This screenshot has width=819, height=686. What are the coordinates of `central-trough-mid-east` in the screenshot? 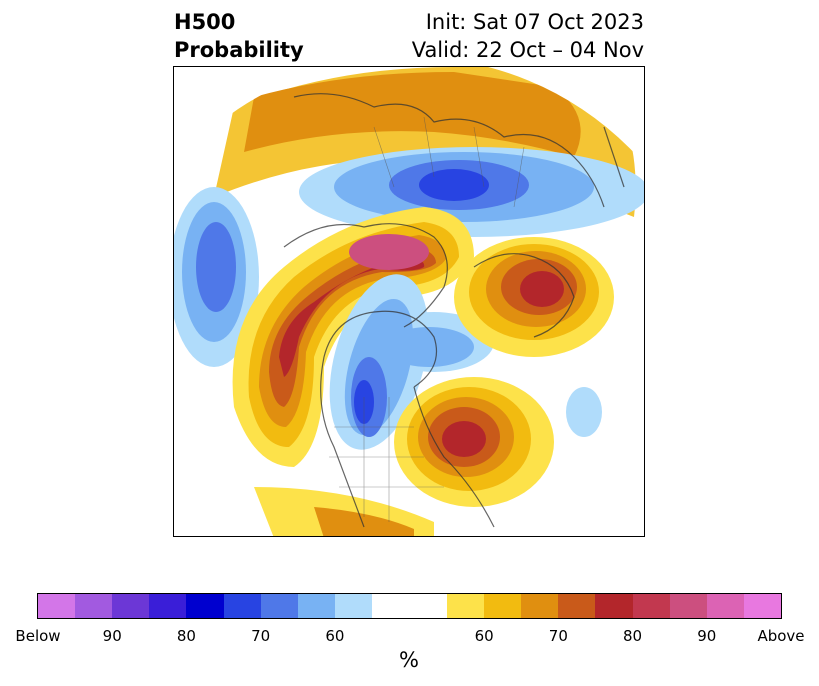 It's located at (429, 347).